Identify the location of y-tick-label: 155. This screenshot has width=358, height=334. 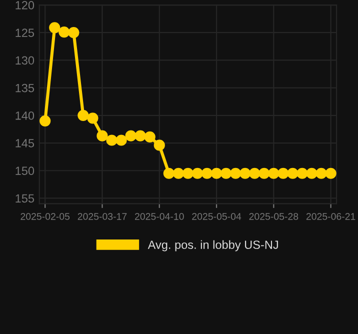
(25, 198).